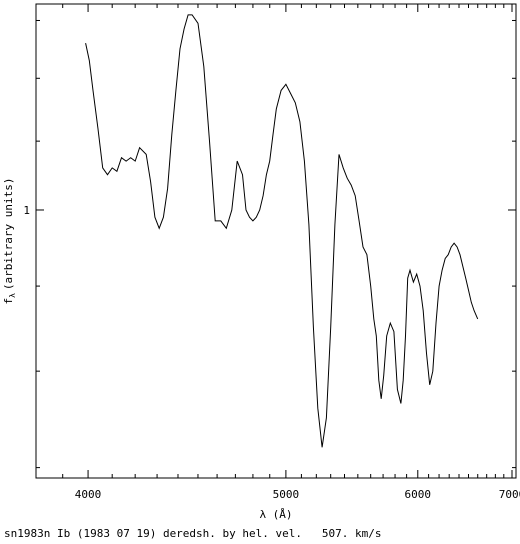 The height and width of the screenshot is (544, 520). I want to click on svg-text:fλ(arbitrary units): fλ (arbitrary units), so click(9, 240).